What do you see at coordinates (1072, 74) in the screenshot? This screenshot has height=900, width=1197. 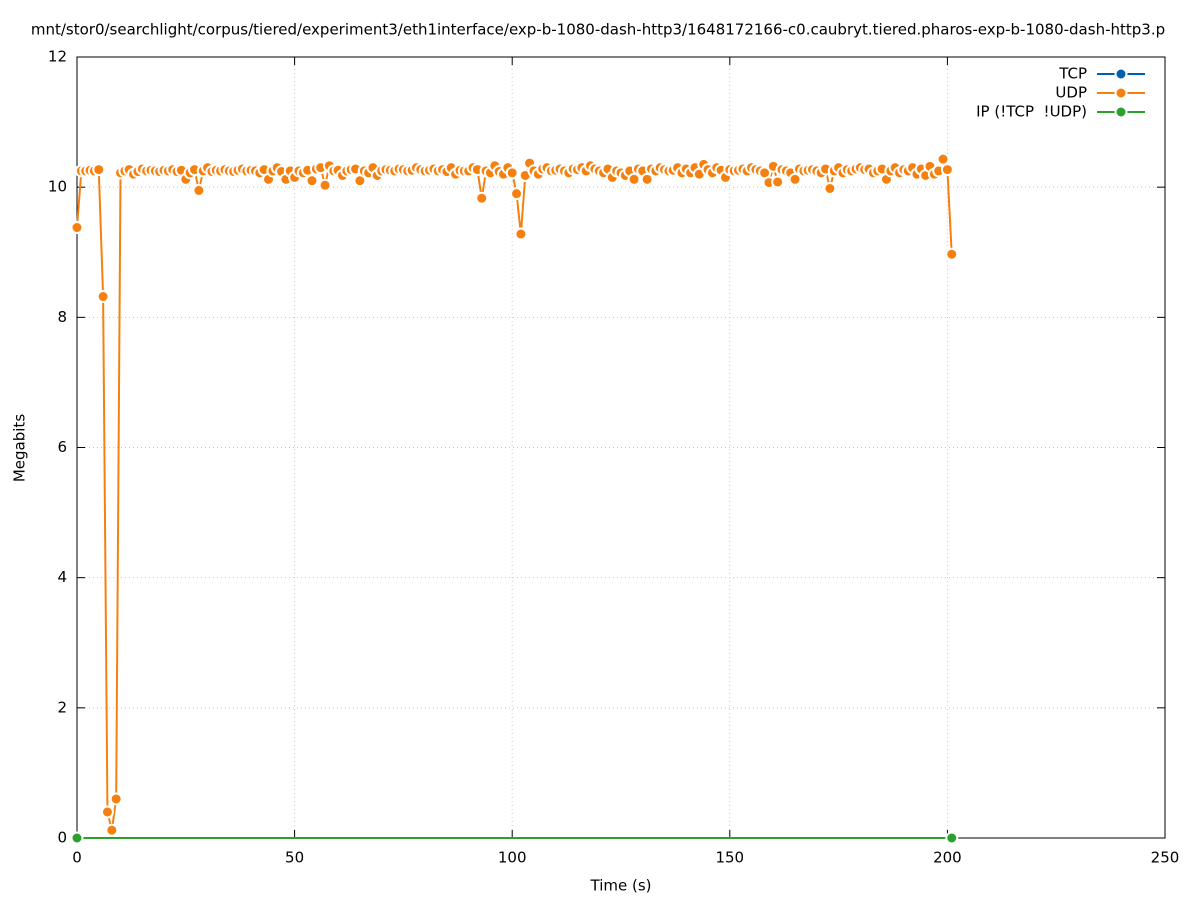 I see `legend-label: TCP` at bounding box center [1072, 74].